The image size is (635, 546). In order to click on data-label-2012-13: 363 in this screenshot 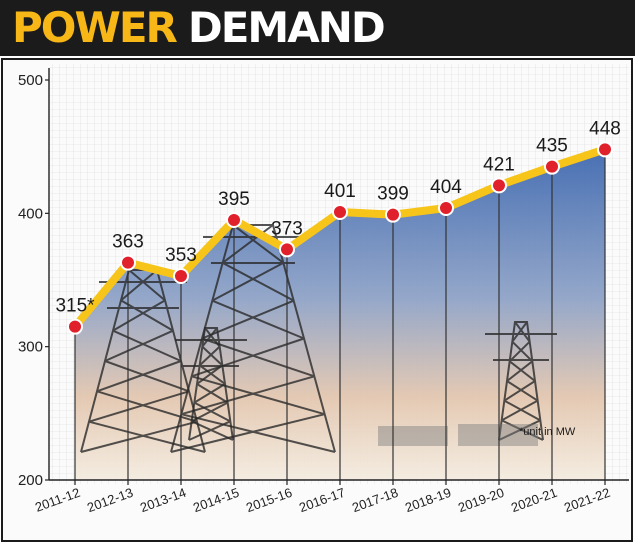, I will do `click(128, 242)`.